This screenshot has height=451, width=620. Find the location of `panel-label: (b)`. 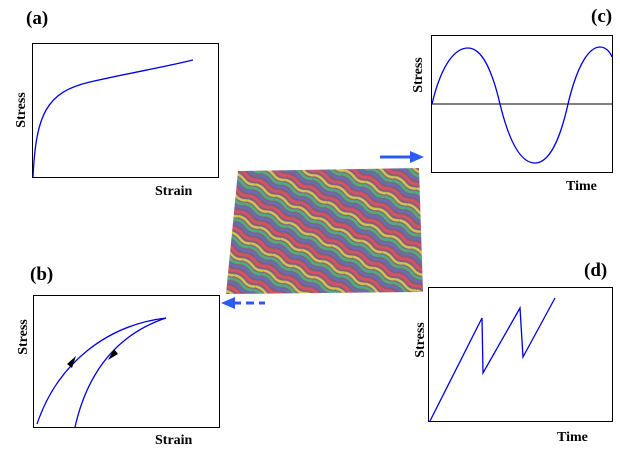

panel-label: (b) is located at coordinates (41, 274).